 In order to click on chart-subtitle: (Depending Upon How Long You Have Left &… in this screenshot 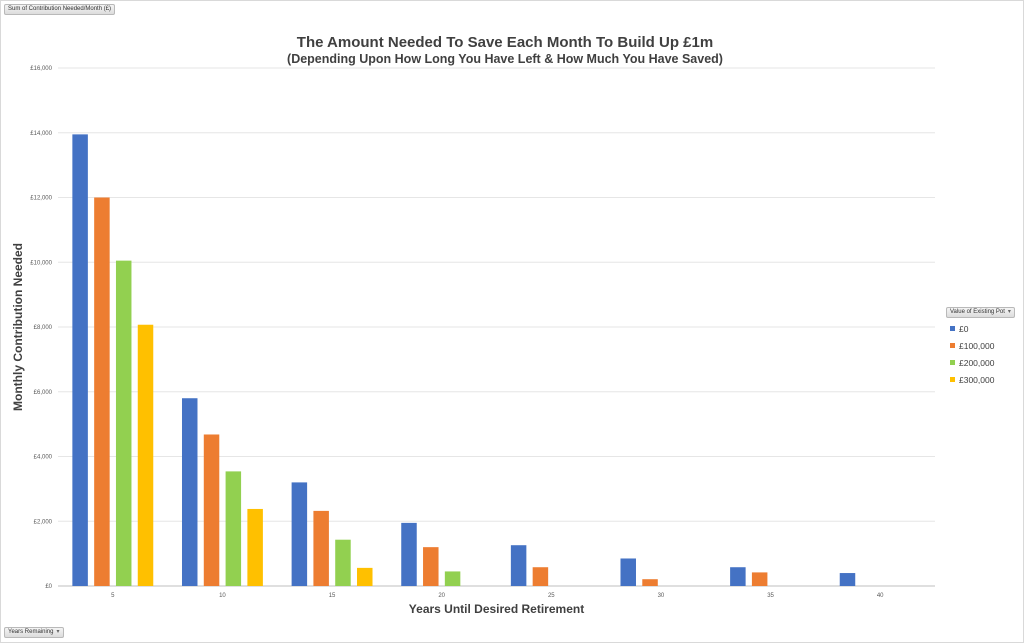, I will do `click(505, 59)`.